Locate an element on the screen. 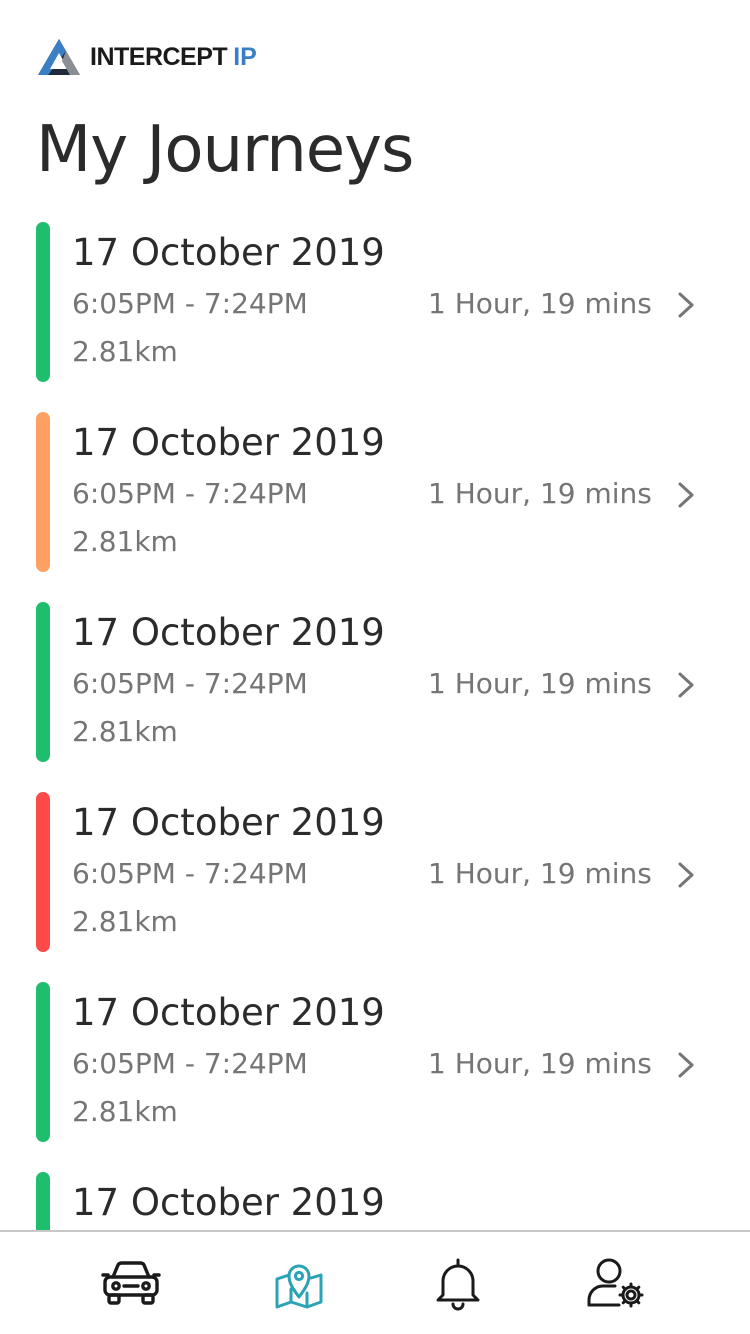 The image size is (750, 1334). bell-icon is located at coordinates (458, 1284).